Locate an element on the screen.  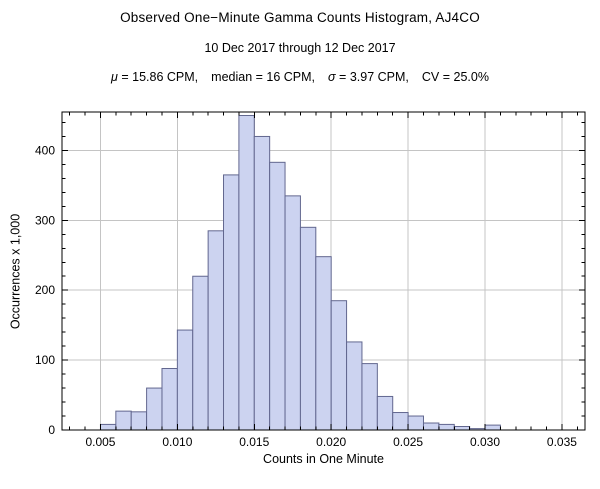
x-tick-label: 0.030 is located at coordinates (485, 442).